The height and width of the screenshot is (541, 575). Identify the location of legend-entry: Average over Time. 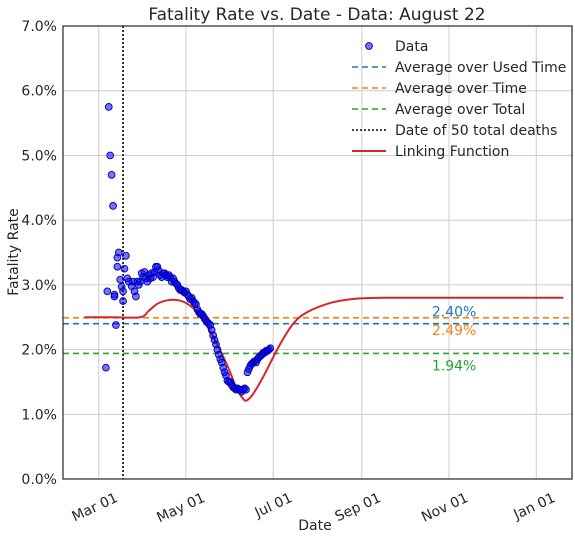
(439, 89).